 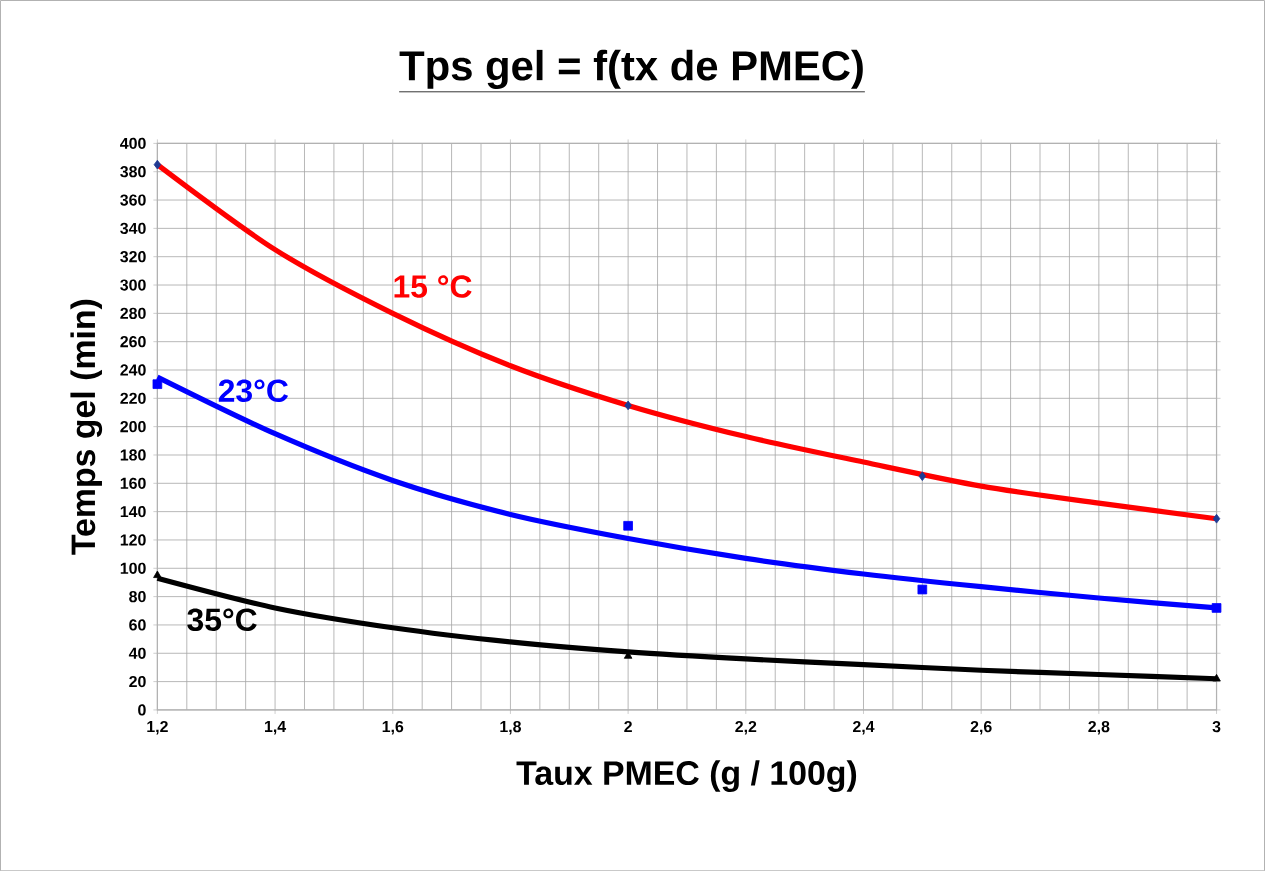 I want to click on y-tick-label: 160, so click(x=133, y=483).